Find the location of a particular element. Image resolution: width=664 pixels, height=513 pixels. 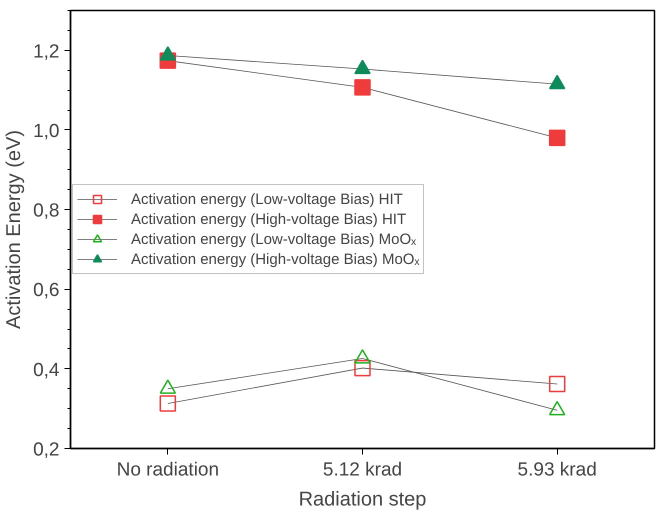

y-axis-title: Activation Energy (eV) is located at coordinates (14, 229).